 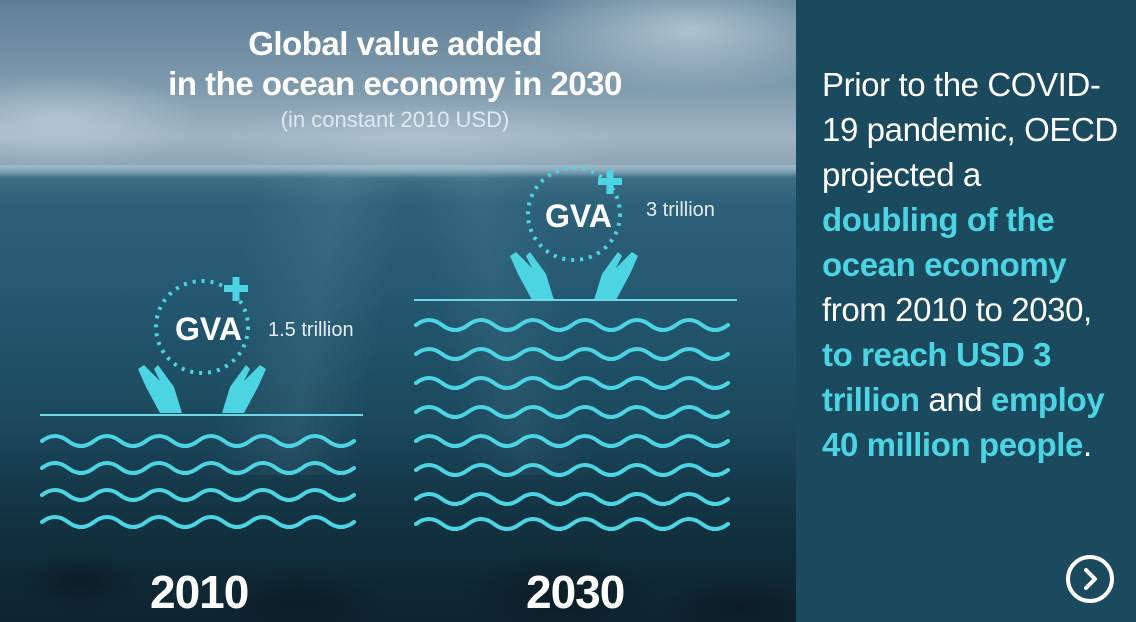 I want to click on gva-2010-icon-group, so click(x=206, y=347).